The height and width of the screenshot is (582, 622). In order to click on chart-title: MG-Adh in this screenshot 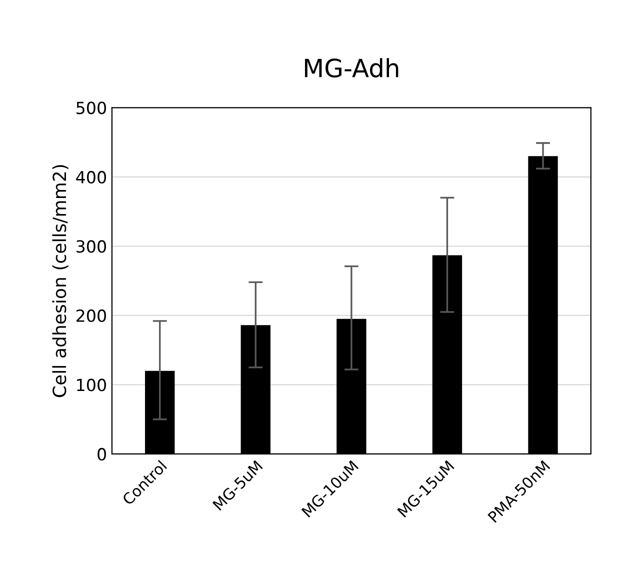, I will do `click(351, 68)`.